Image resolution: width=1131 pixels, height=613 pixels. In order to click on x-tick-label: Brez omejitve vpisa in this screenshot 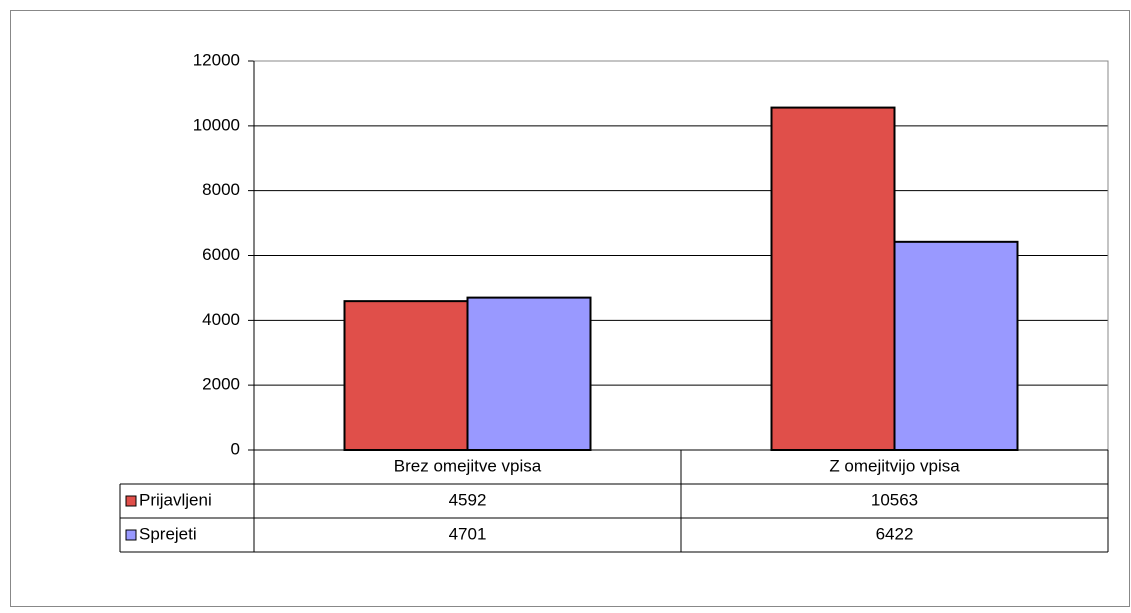, I will do `click(468, 465)`.